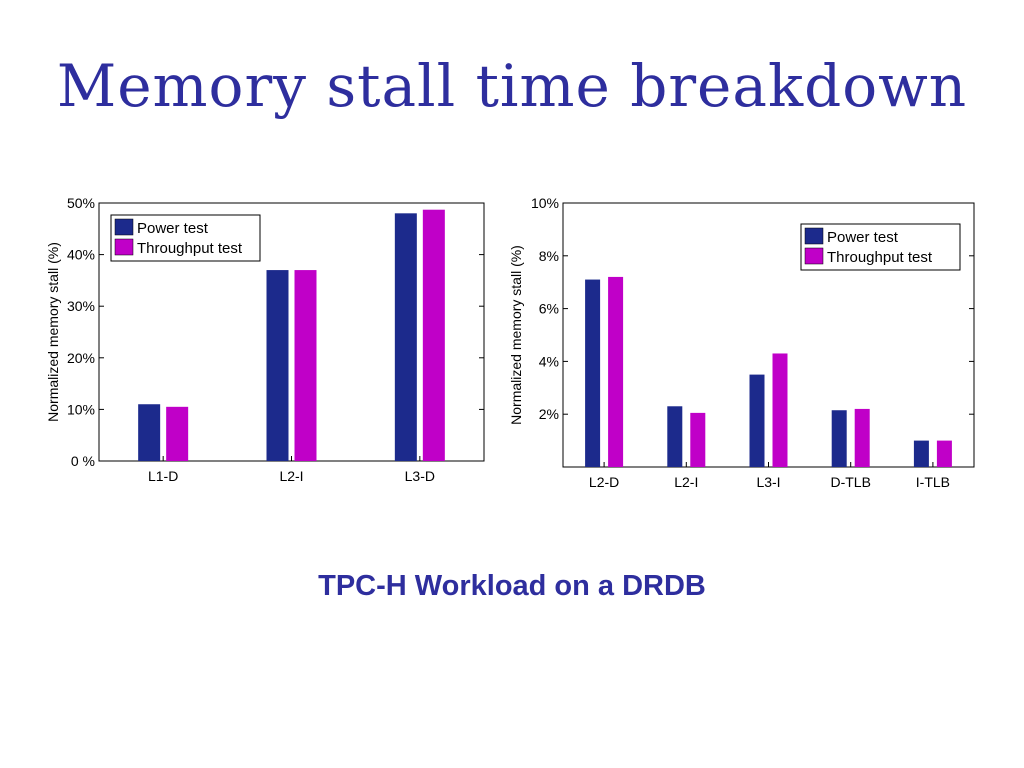 This screenshot has height=768, width=1024. Describe the element at coordinates (512, 86) in the screenshot. I see `slide-title: Memory stall time breakdown` at that location.